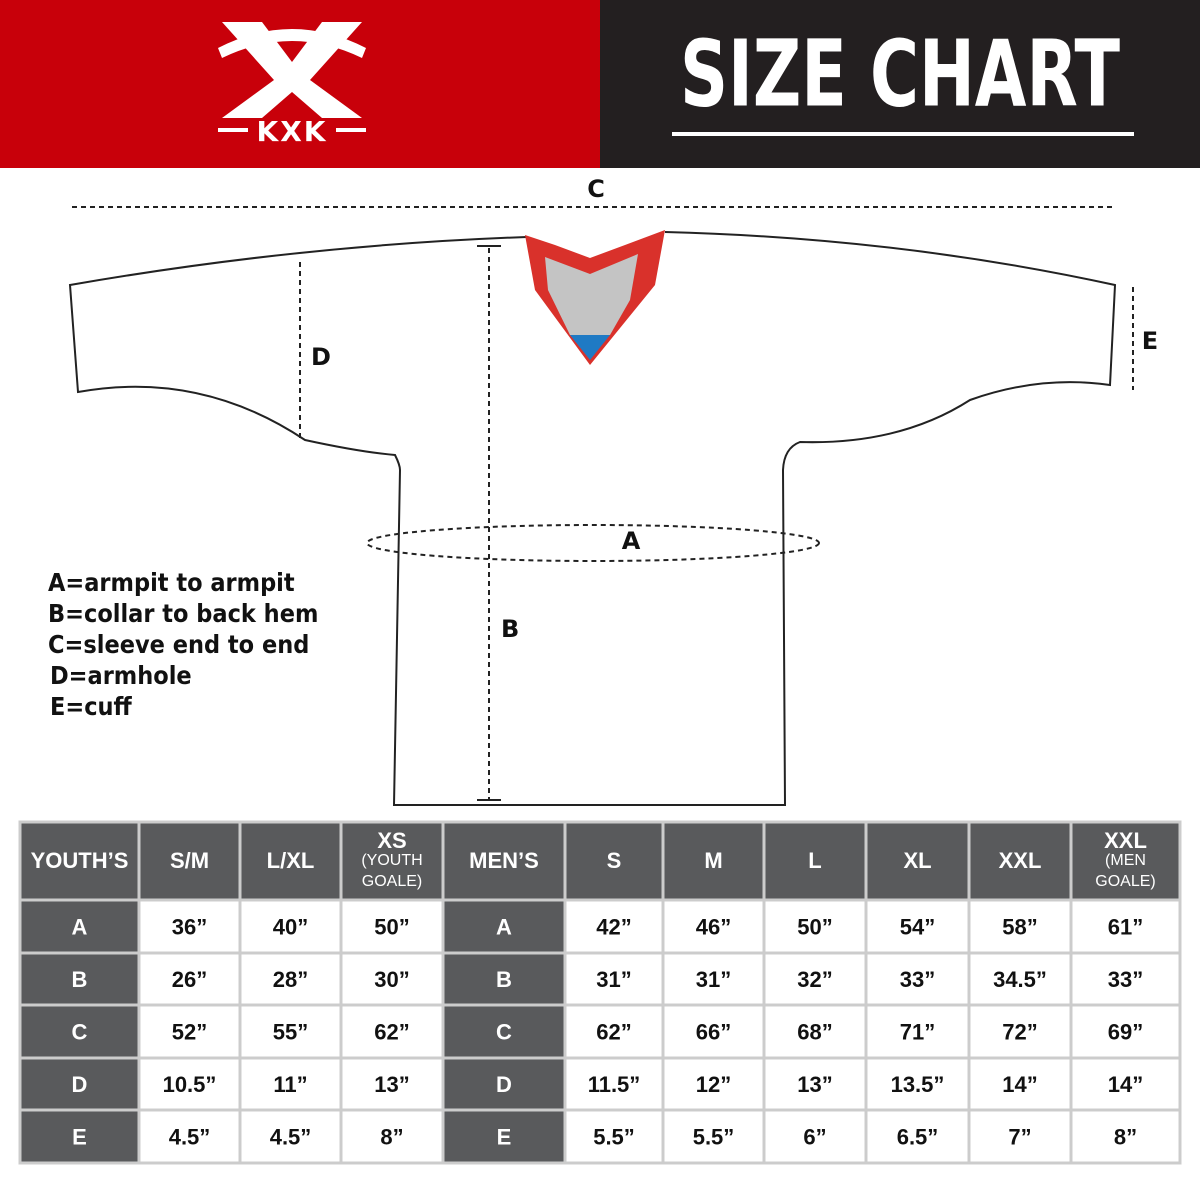 The height and width of the screenshot is (1204, 1200). I want to click on value: 31”, so click(713, 979).